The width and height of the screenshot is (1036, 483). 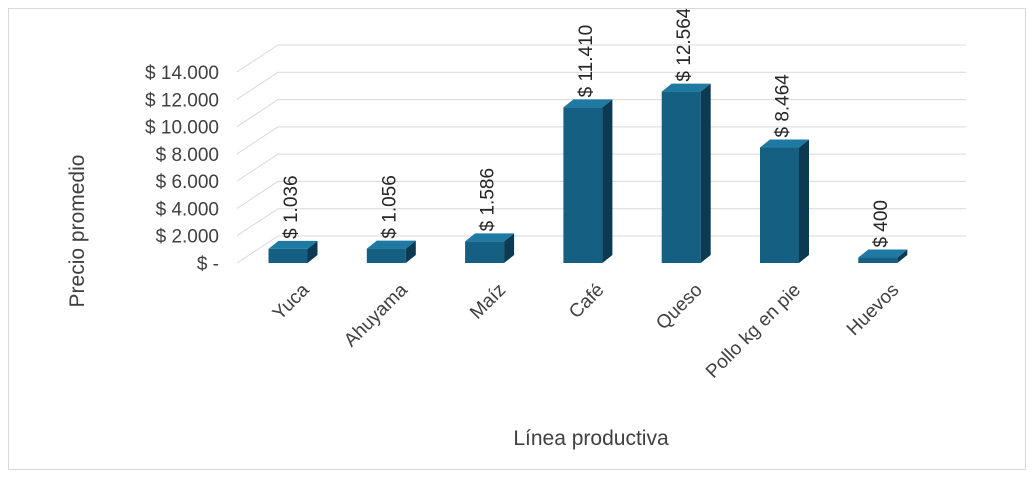 I want to click on y-tick-label: $ 4.000, so click(x=187, y=209).